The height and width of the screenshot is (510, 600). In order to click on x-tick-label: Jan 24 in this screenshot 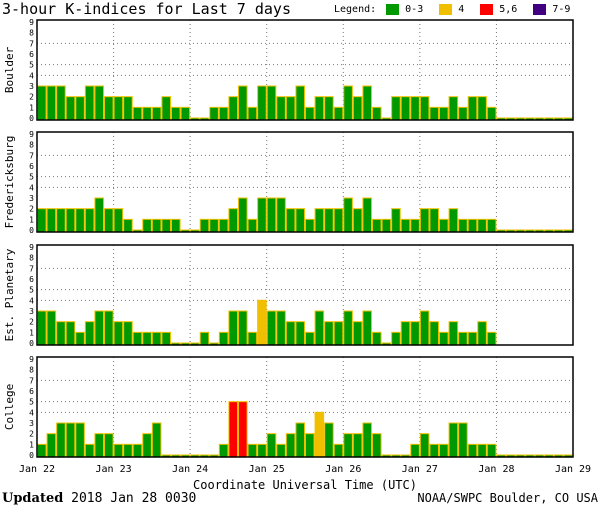, I will do `click(190, 469)`.